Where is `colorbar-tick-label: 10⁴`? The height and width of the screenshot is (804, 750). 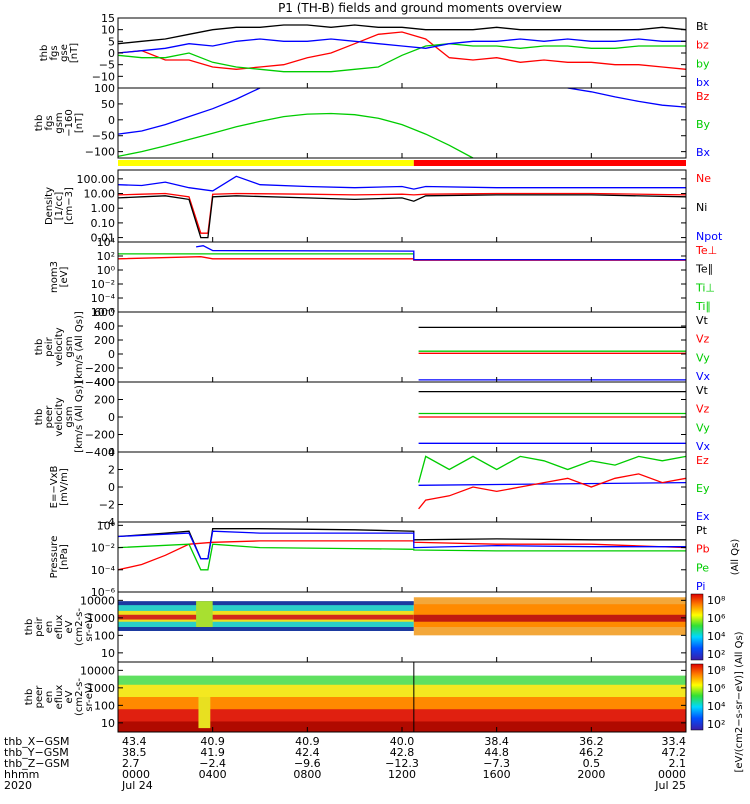 colorbar-tick-label: 10⁴ is located at coordinates (716, 636).